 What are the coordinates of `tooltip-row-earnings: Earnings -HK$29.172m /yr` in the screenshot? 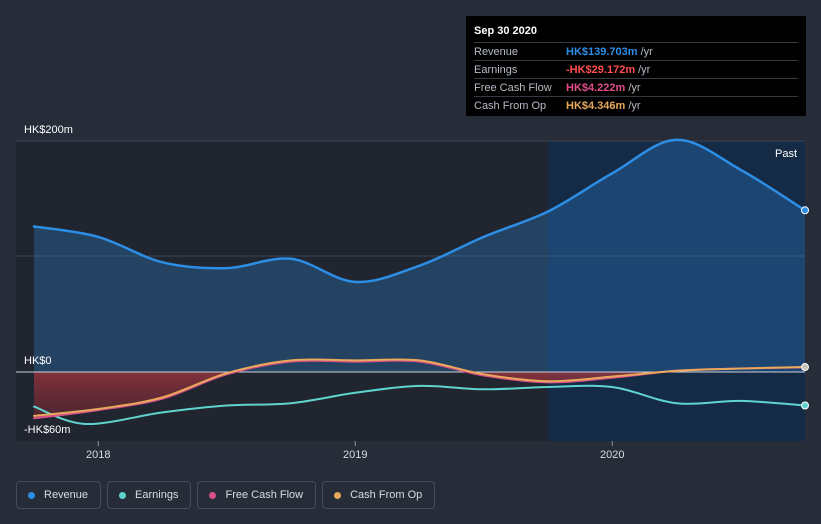 It's located at (636, 69).